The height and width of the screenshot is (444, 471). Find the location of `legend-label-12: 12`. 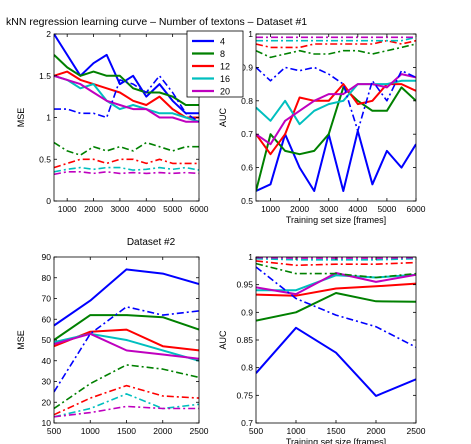

legend-label-12: 12 is located at coordinates (225, 67).